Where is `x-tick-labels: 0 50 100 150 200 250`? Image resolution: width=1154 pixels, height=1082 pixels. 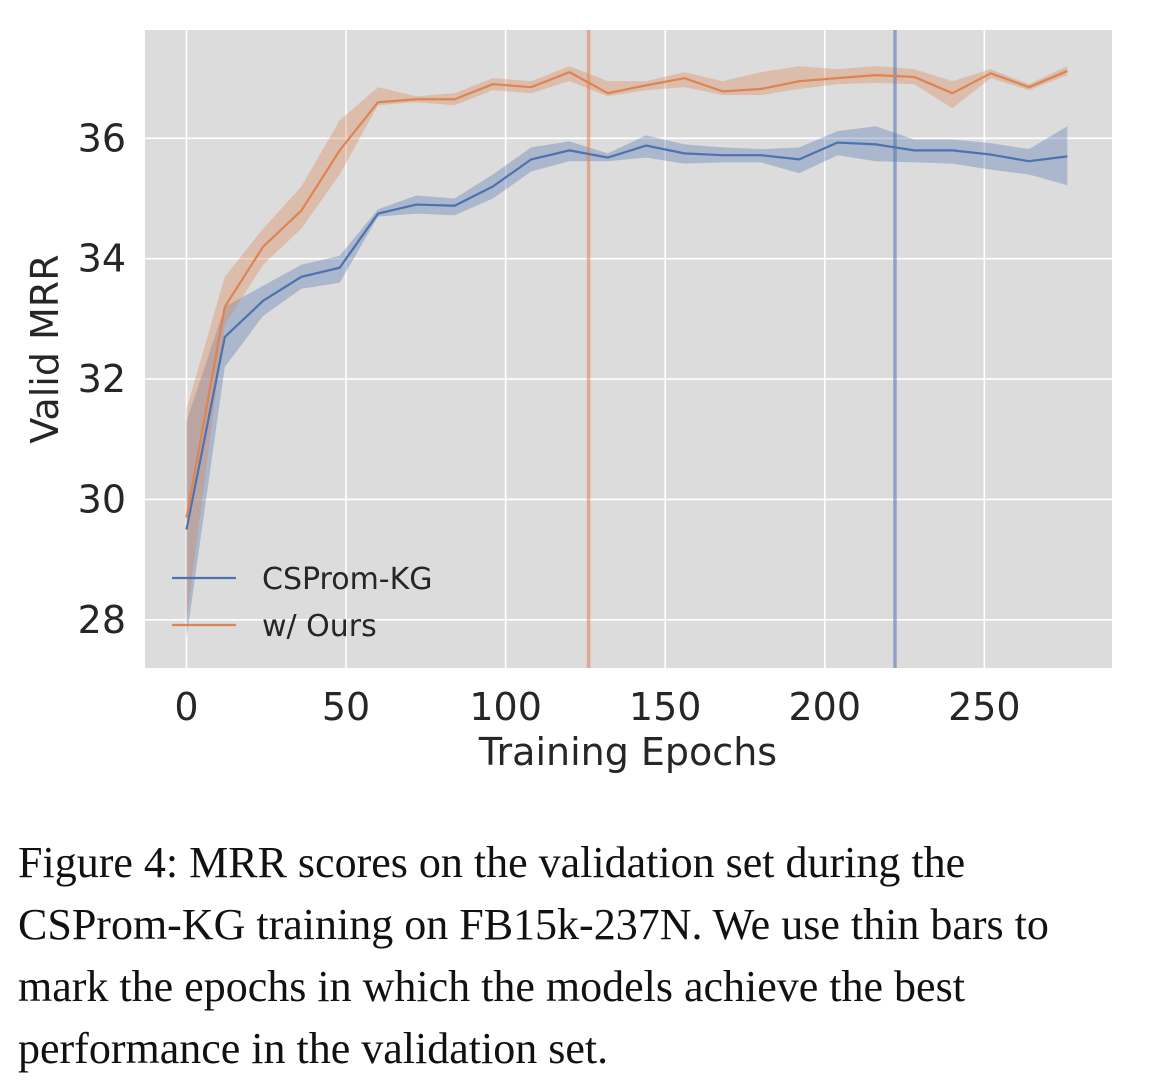
x-tick-labels: 0 50 100 150 200 250 is located at coordinates (597, 707).